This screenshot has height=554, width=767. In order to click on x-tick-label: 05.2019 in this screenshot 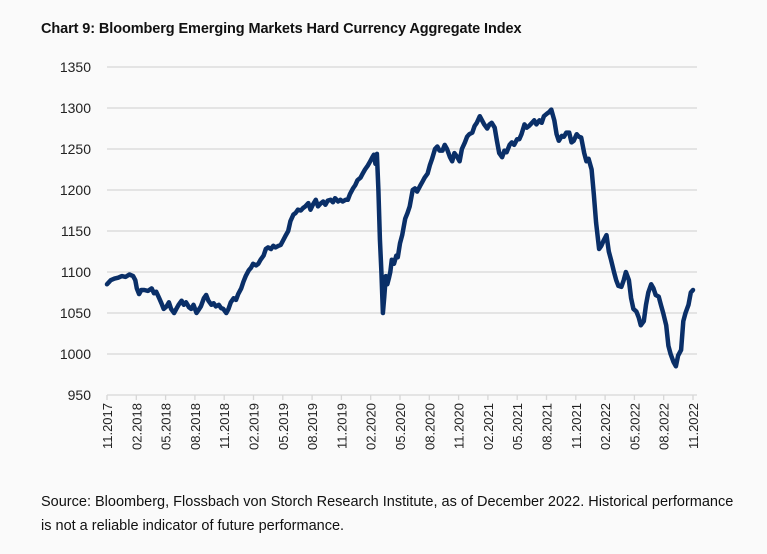, I will do `click(283, 426)`.